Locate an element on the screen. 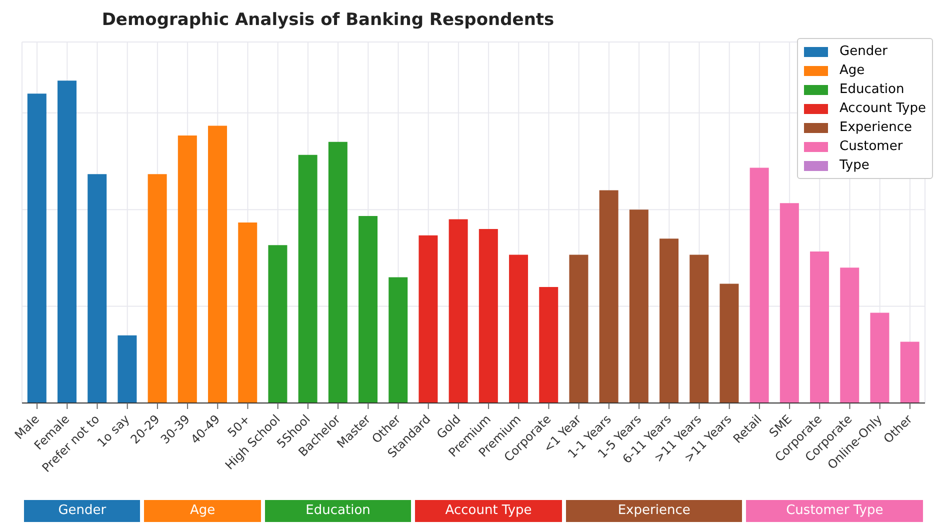  text: Education is located at coordinates (338, 511).